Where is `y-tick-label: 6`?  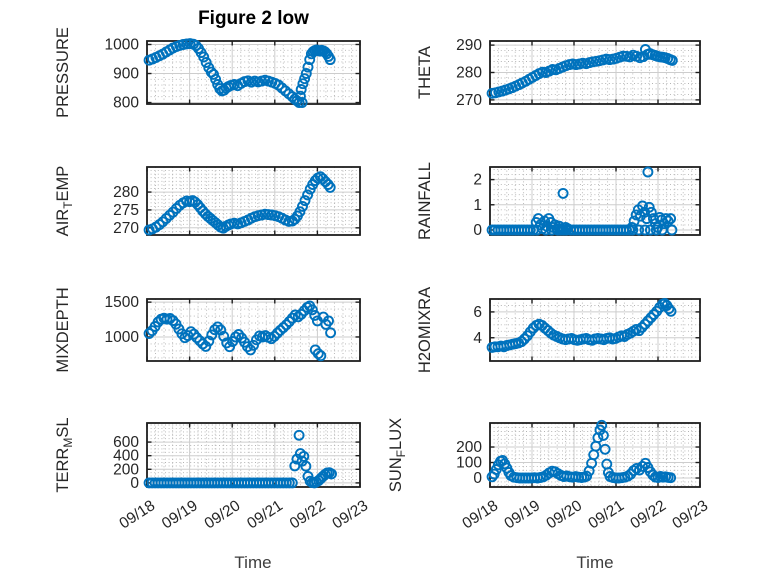 y-tick-label: 6 is located at coordinates (477, 312).